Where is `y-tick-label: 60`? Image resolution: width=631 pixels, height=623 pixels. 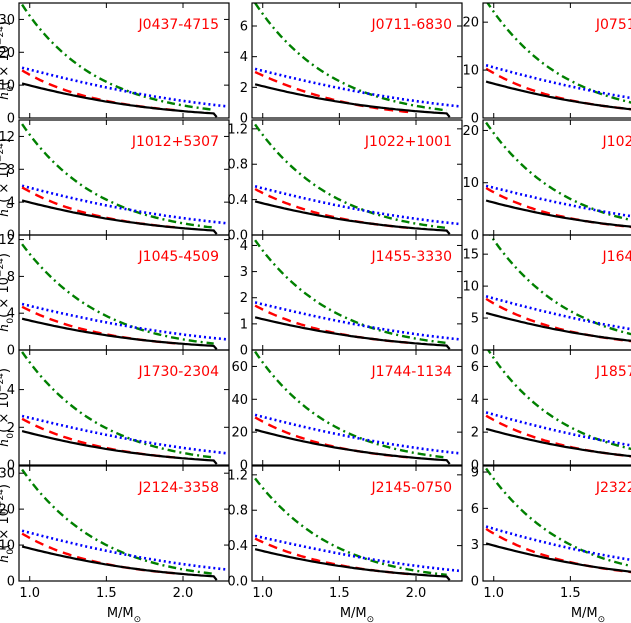 y-tick-label: 60 is located at coordinates (239, 367).